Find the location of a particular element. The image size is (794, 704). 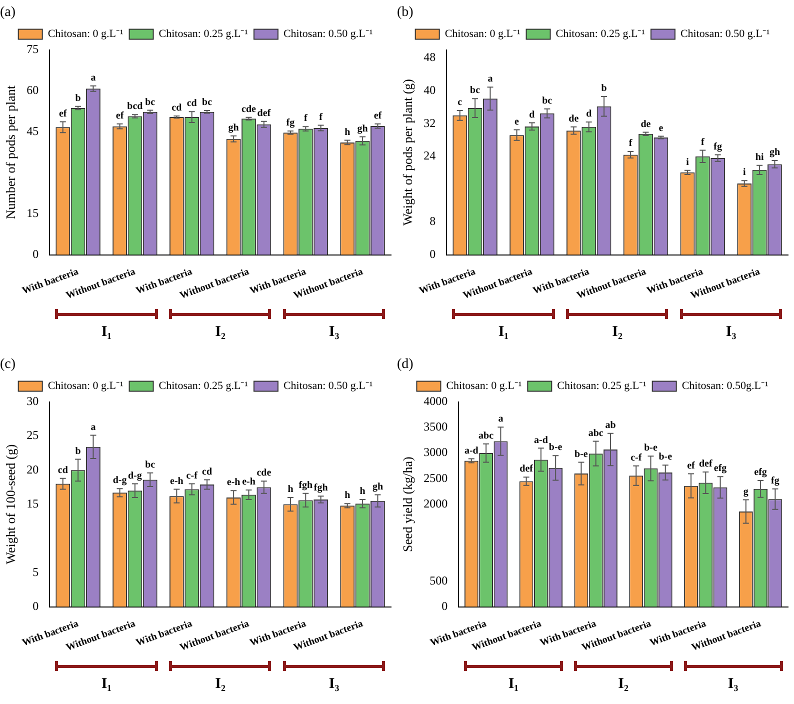

y-tick-label: 30 is located at coordinates (32, 401).